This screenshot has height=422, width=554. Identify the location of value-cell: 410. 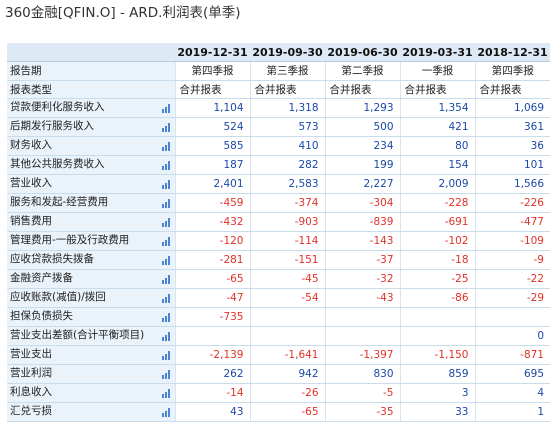
(287, 146).